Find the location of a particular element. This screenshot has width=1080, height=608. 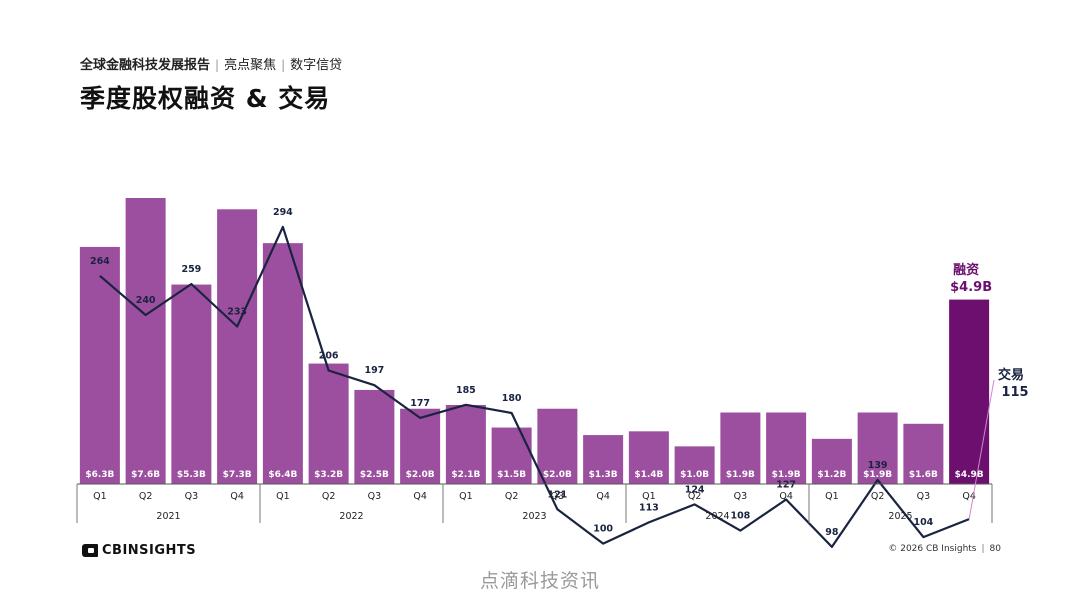

x-year-label: 2022 is located at coordinates (351, 516).